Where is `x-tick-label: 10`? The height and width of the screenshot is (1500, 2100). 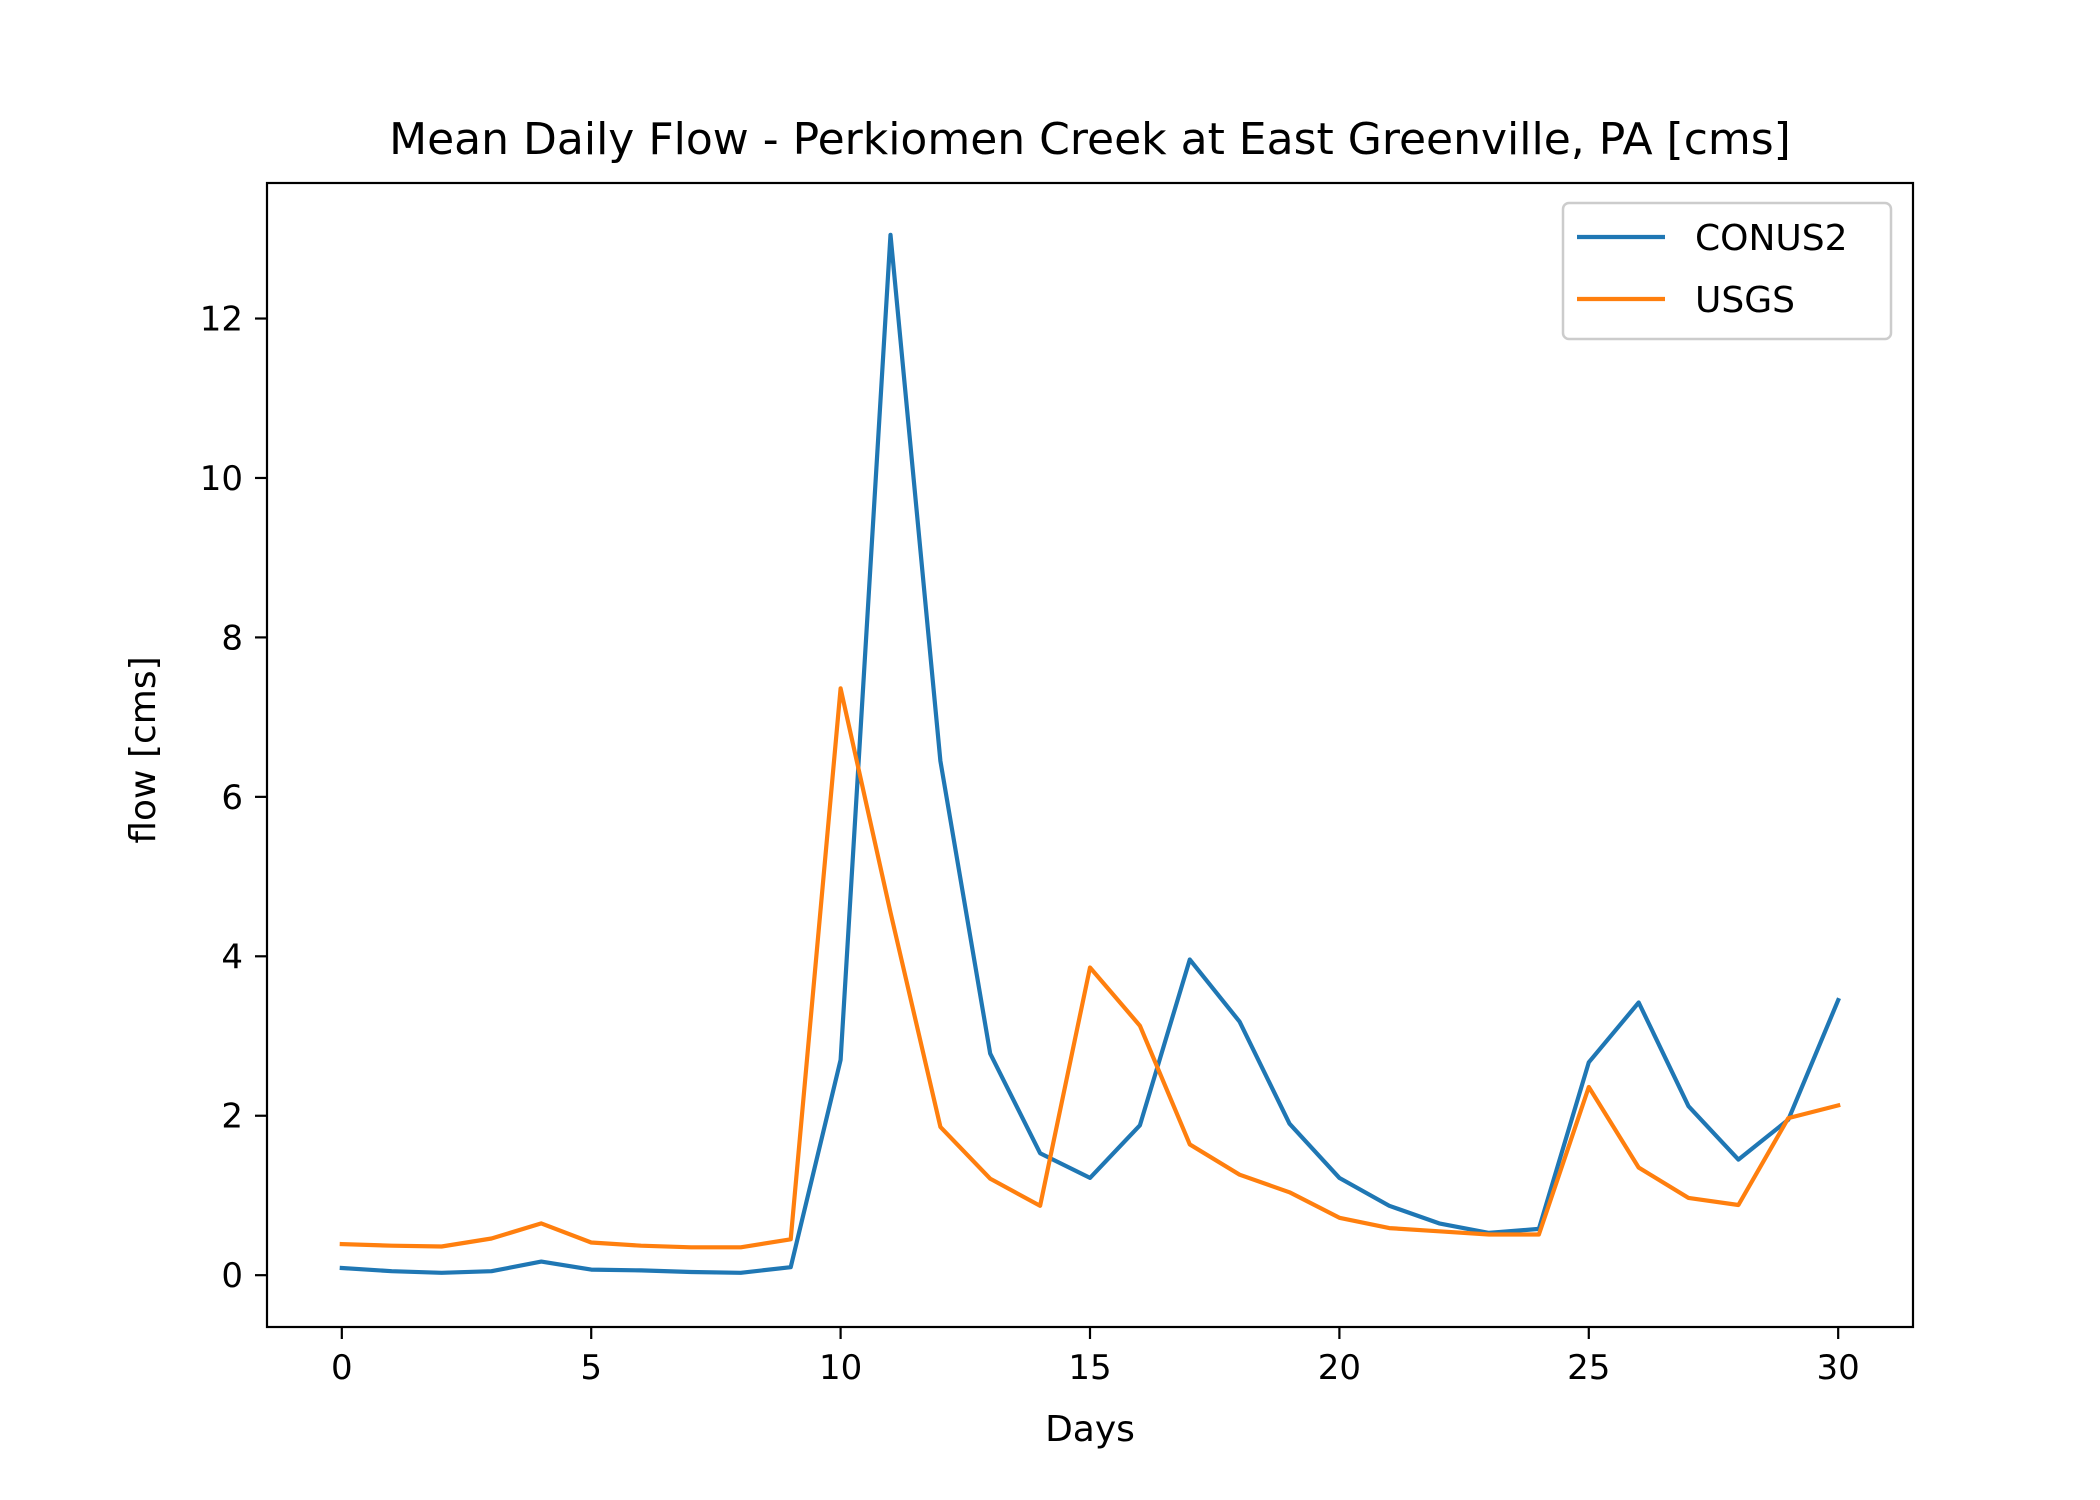
x-tick-label: 10 is located at coordinates (840, 1368).